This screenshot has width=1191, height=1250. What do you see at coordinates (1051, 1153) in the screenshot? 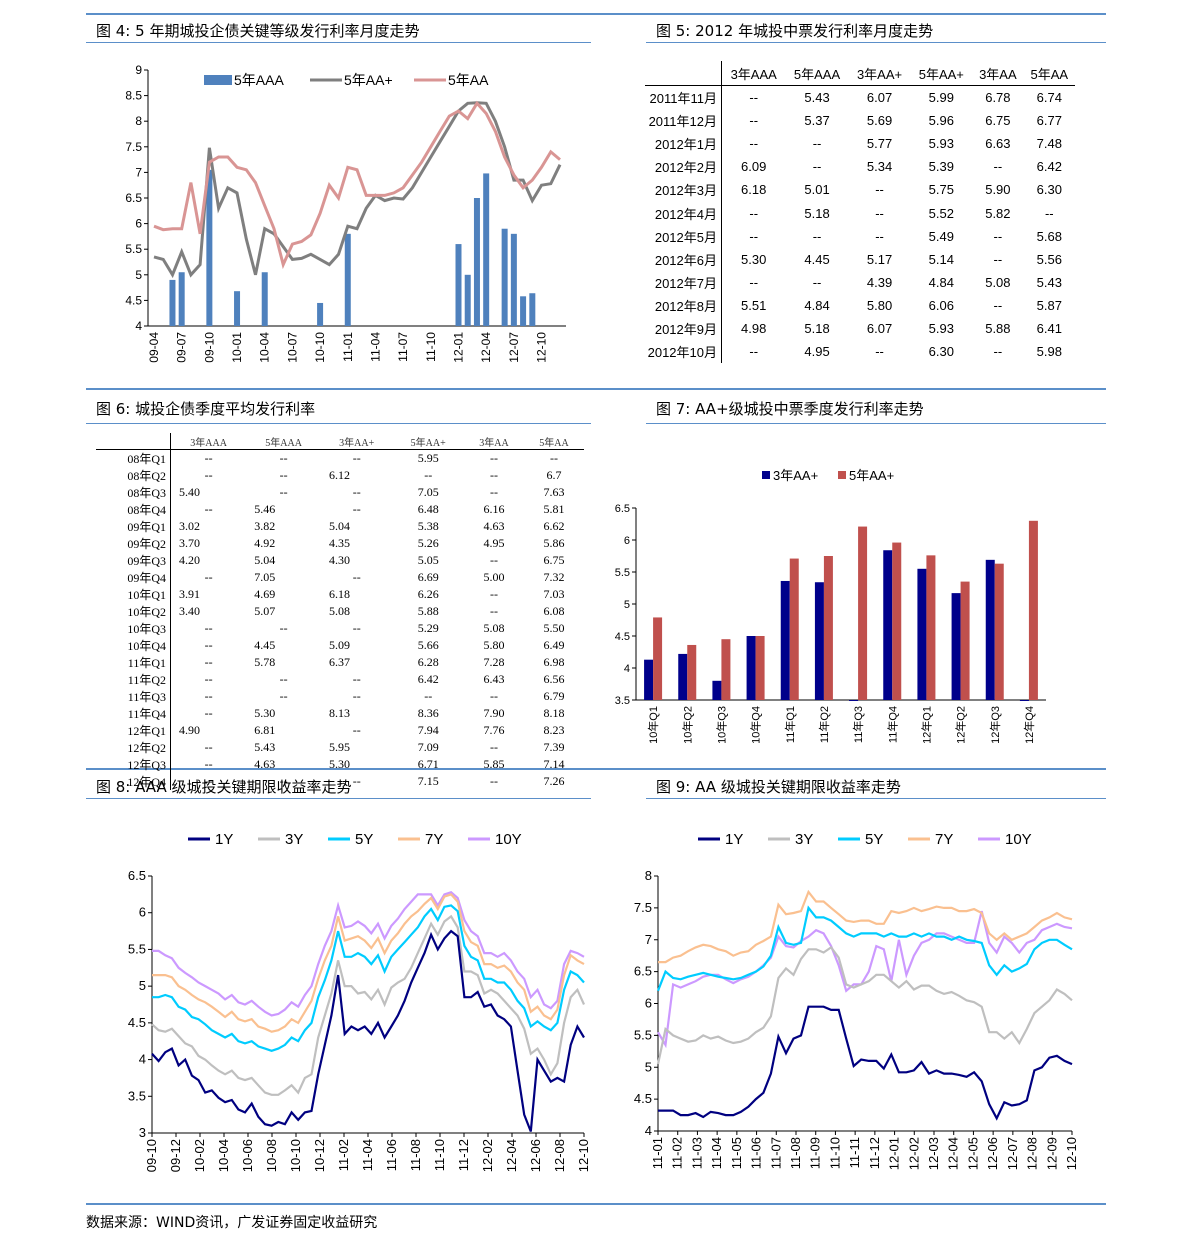
I see `fig9-x-tick-label: 12-09` at bounding box center [1051, 1153].